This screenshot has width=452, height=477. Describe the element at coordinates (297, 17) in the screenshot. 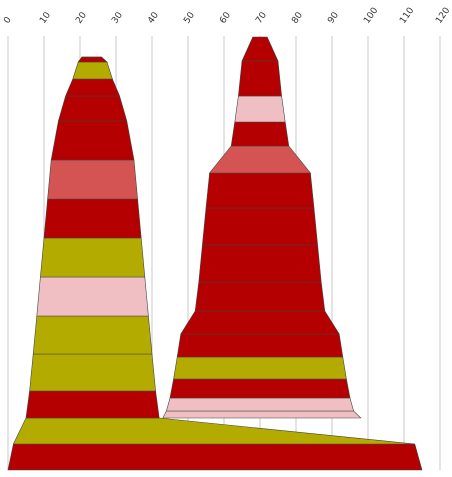

I see `x-tick-label: 80` at that location.